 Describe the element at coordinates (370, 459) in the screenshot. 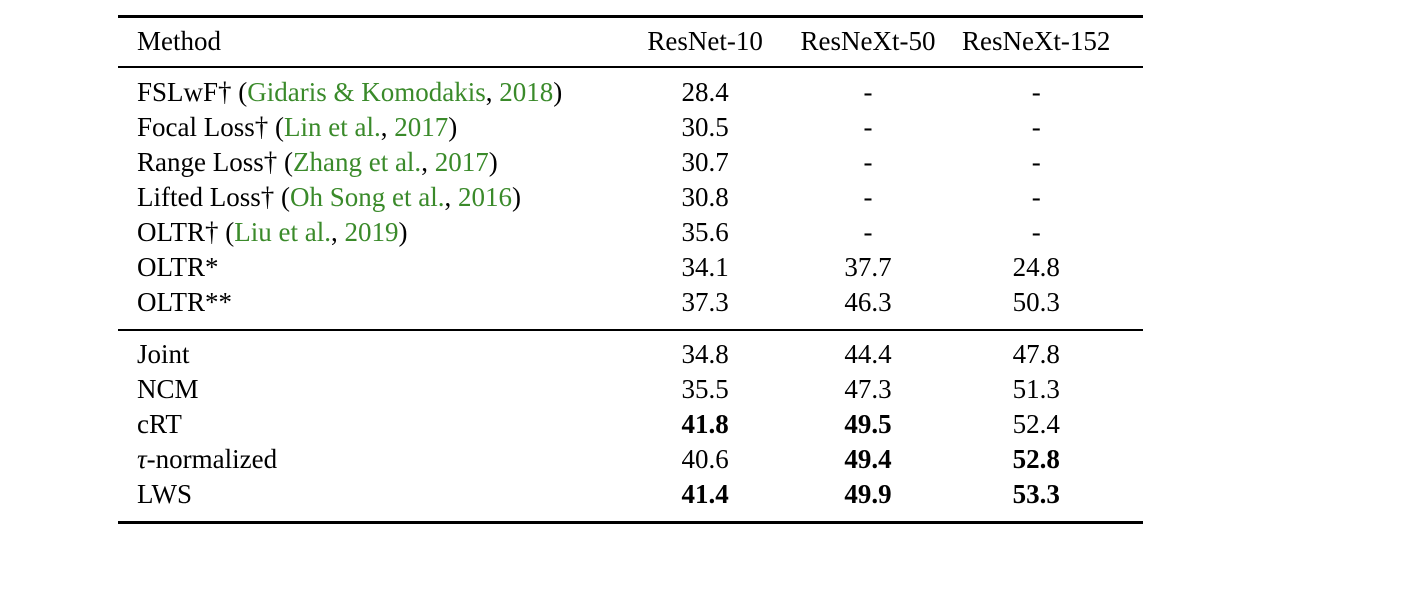

I see `method-cell: τ-normalized` at that location.